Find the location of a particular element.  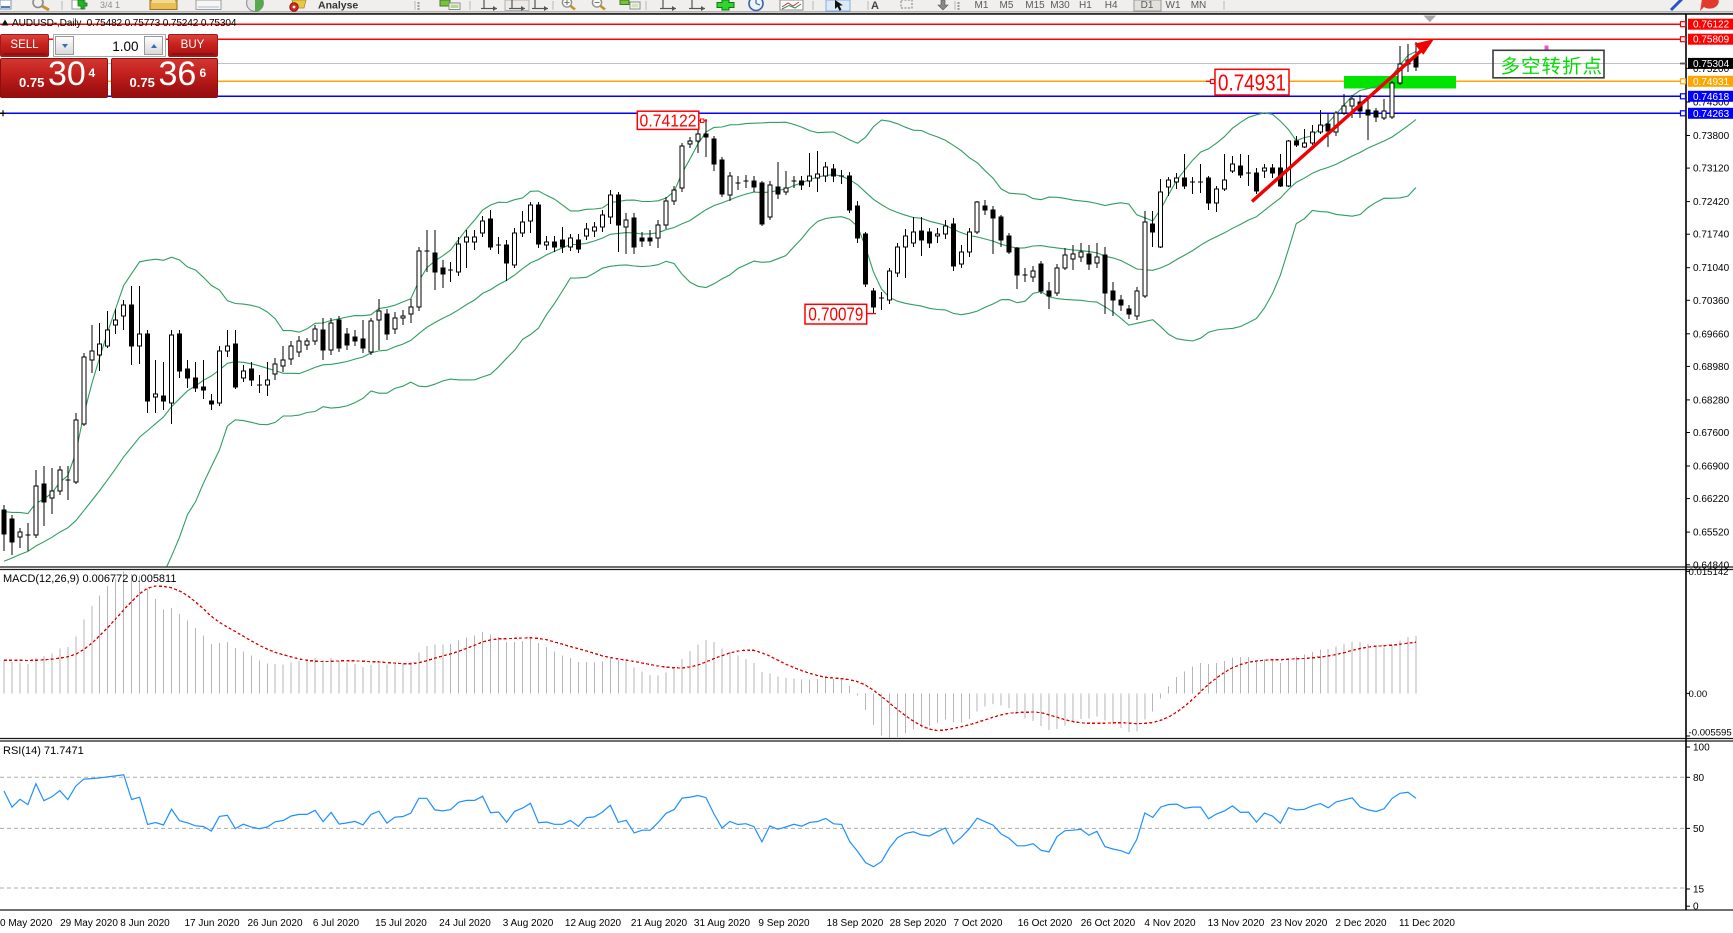

svg-text: 0.74500 is located at coordinates (1711, 103).